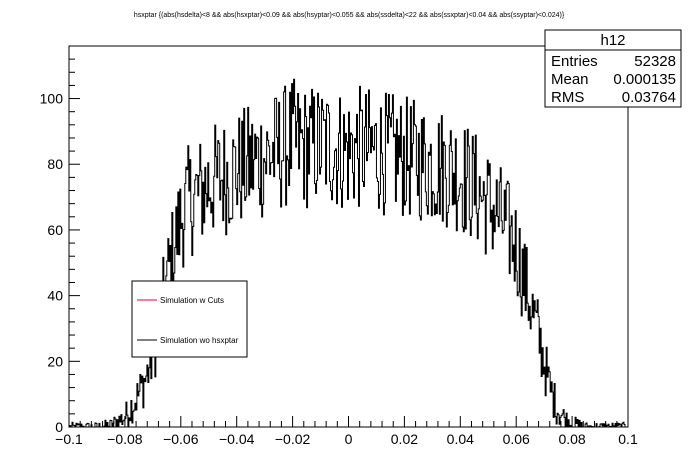 Image resolution: width=698 pixels, height=474 pixels. I want to click on legend-label-simulation-wo-hsxptar: Simulation wo hsxptar, so click(199, 340).